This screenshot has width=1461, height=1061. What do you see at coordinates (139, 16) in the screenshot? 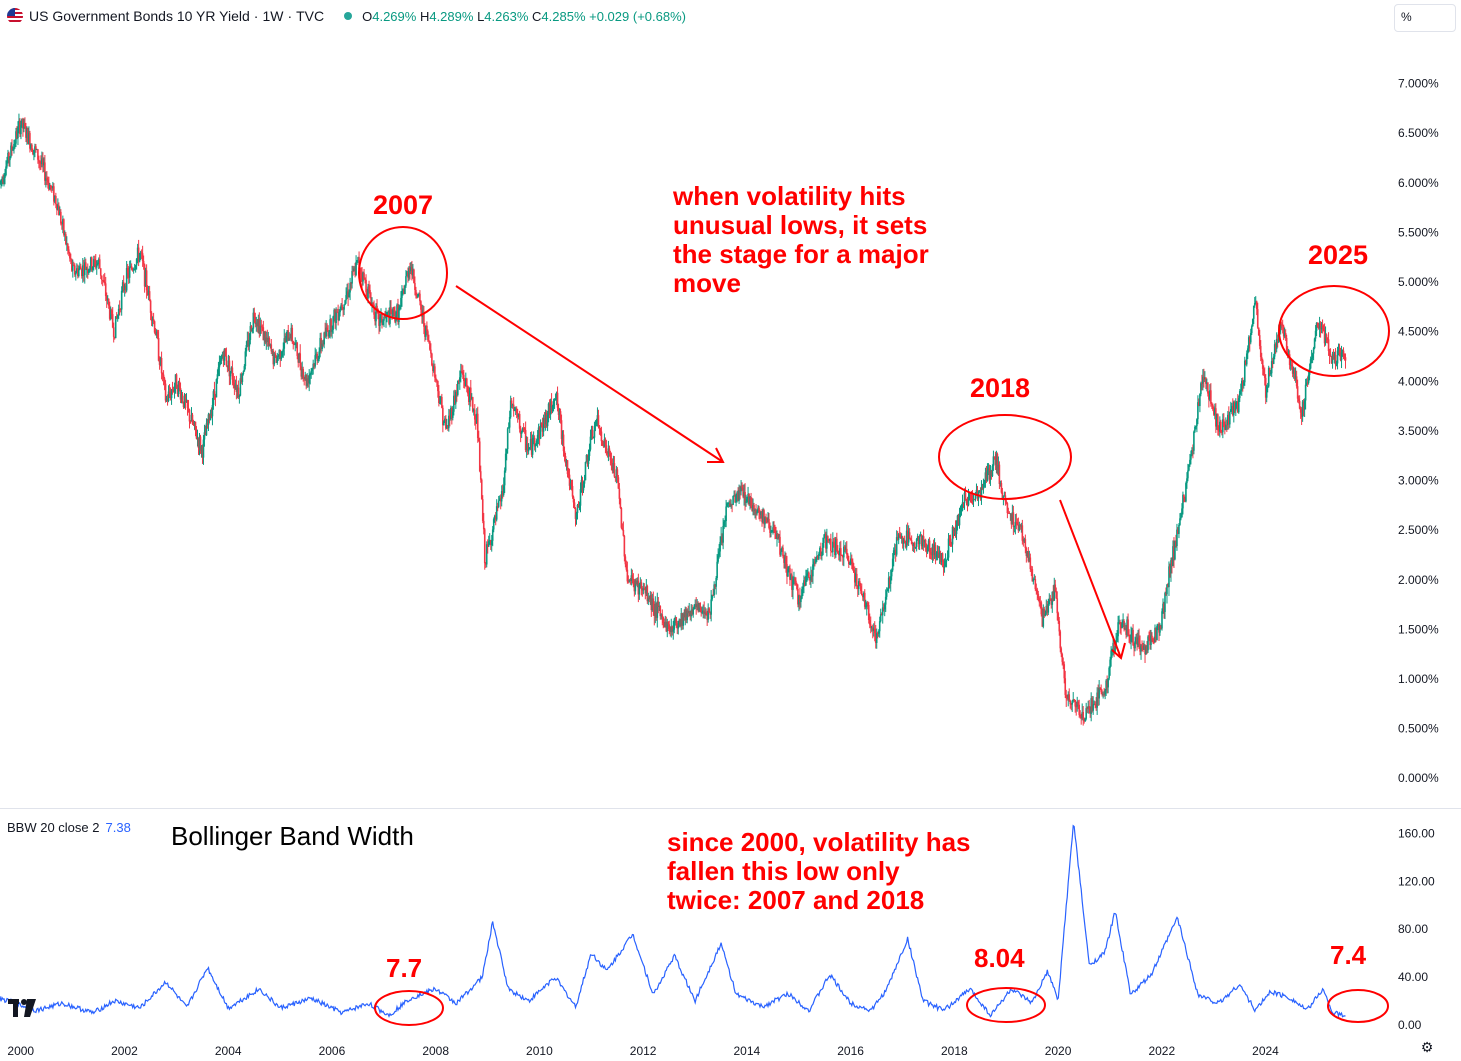
I see `symbol-title: US Government Bonds 10 YR Yield` at bounding box center [139, 16].